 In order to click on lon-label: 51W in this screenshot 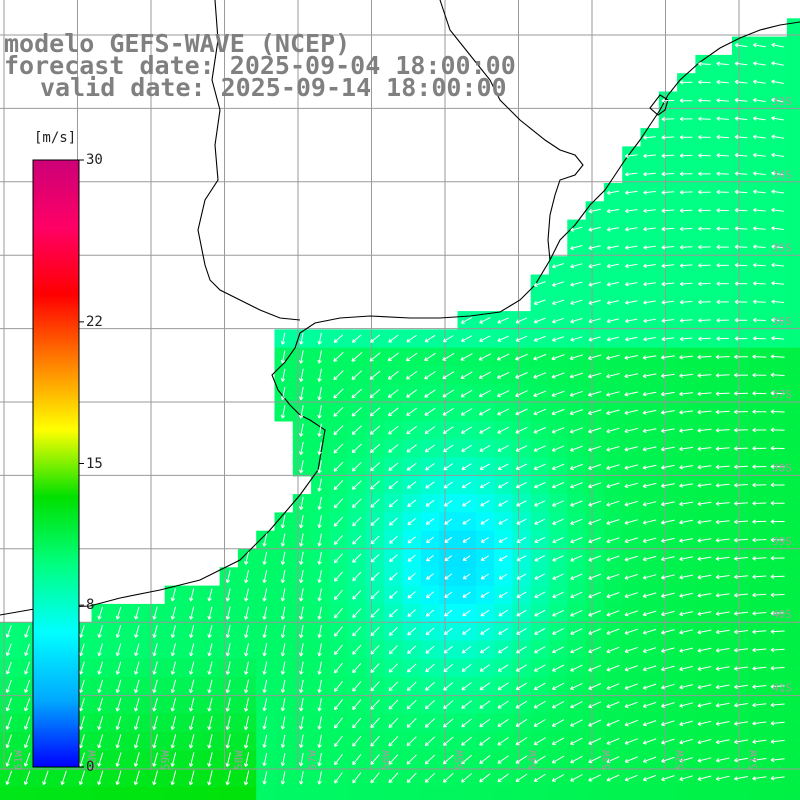, I will do `click(753, 760)`.